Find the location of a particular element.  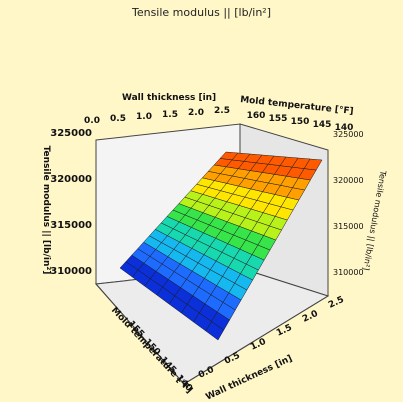

z-tick-left-label: 325000 is located at coordinates (71, 133).